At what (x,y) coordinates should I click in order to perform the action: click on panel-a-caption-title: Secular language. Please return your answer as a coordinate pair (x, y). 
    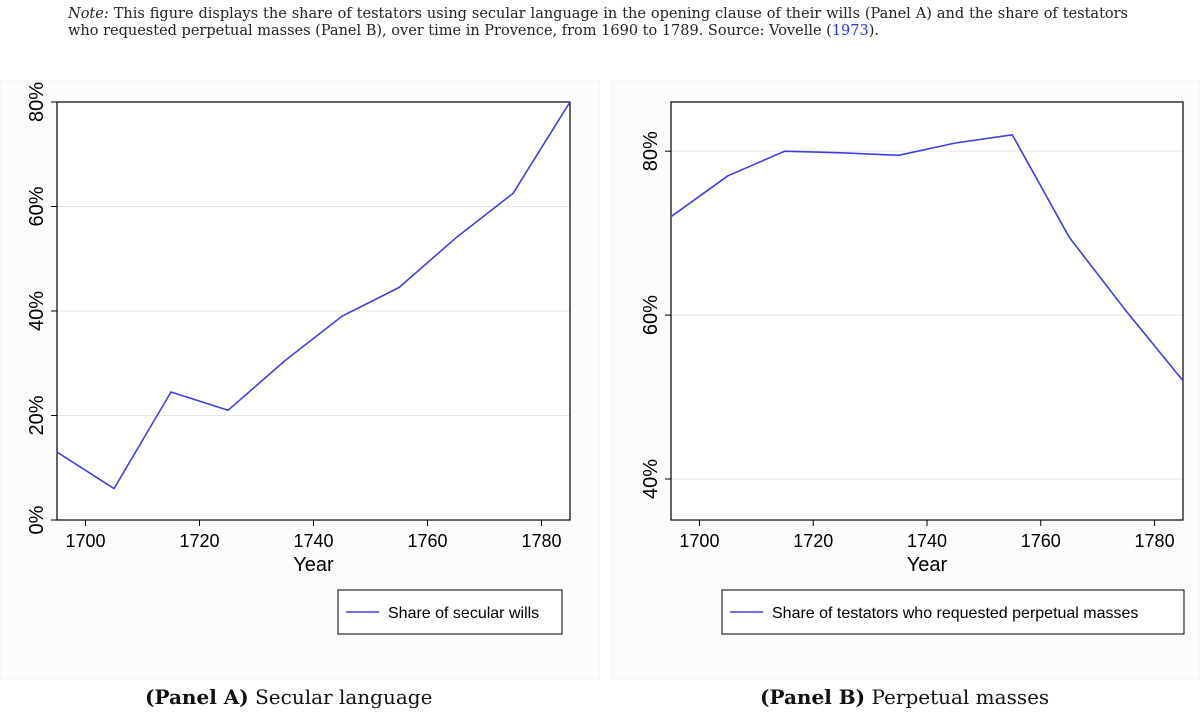
    Looking at the image, I should click on (344, 697).